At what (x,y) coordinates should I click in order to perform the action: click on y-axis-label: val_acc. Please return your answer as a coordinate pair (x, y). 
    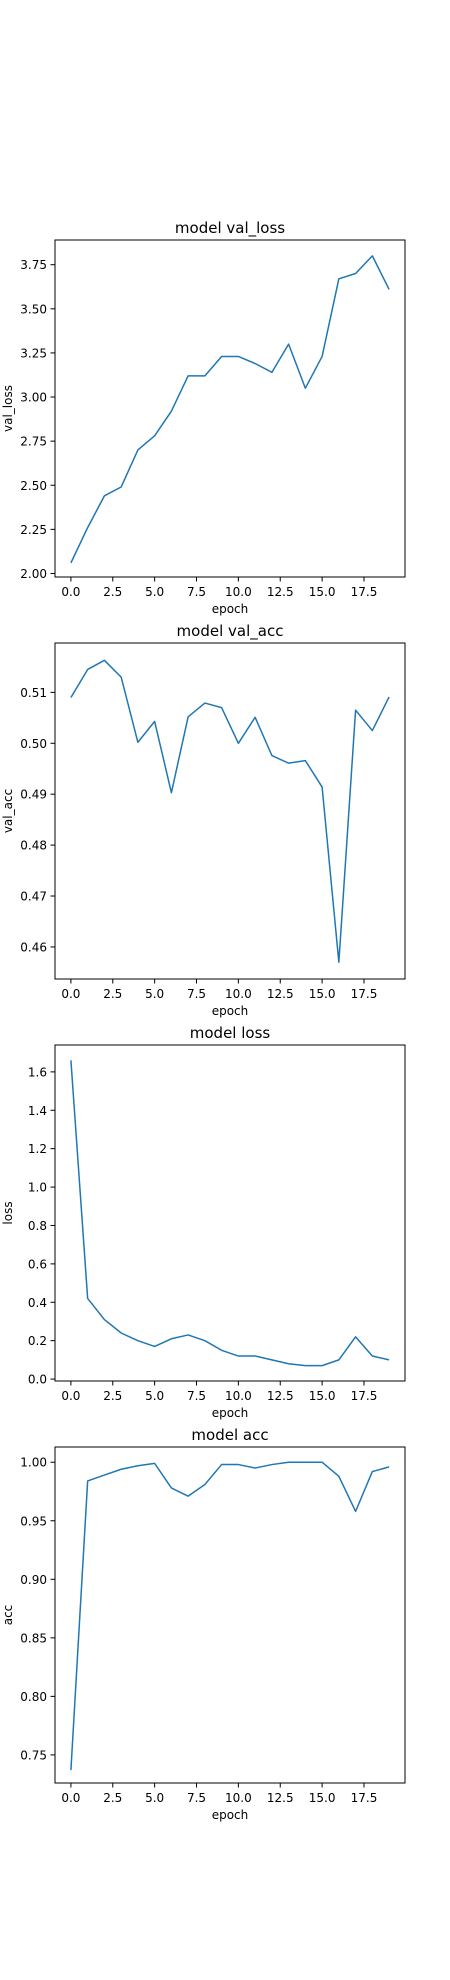
    Looking at the image, I should click on (8, 811).